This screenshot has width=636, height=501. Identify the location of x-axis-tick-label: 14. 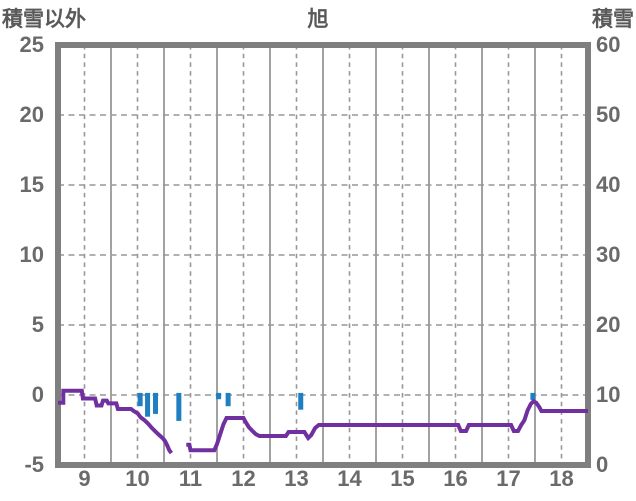
(349, 478).